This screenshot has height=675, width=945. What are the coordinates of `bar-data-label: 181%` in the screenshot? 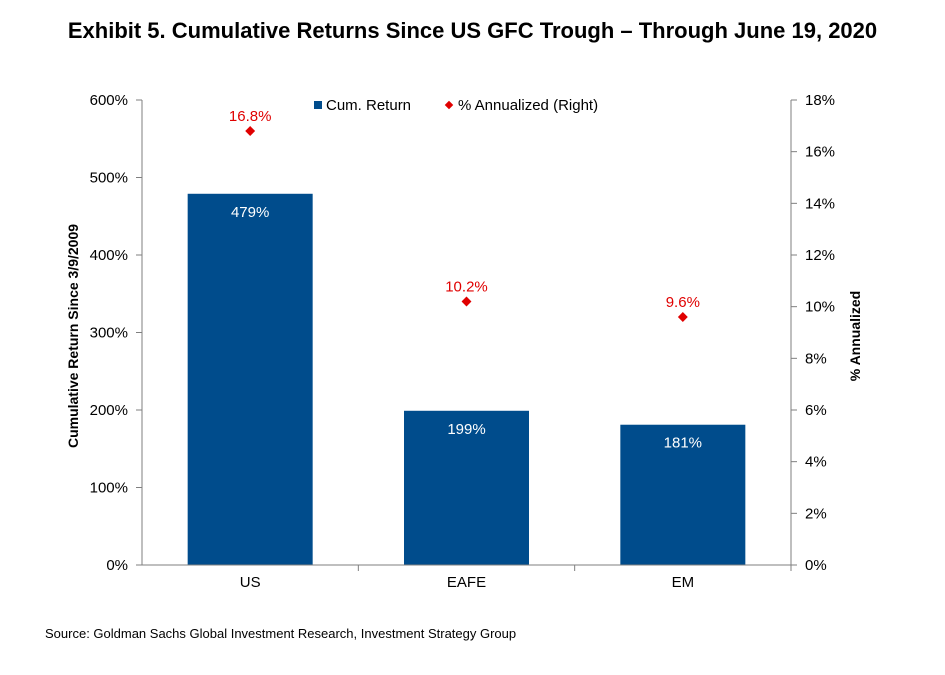 It's located at (683, 443).